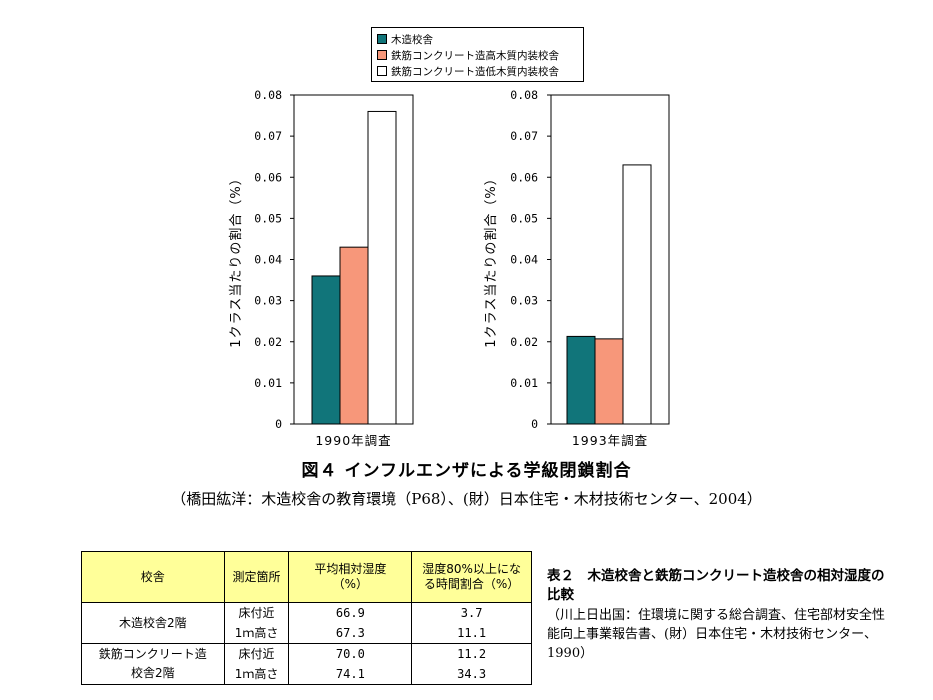 The width and height of the screenshot is (933, 700). Describe the element at coordinates (471, 633) in the screenshot. I see `ratio-cell: 11.1` at that location.